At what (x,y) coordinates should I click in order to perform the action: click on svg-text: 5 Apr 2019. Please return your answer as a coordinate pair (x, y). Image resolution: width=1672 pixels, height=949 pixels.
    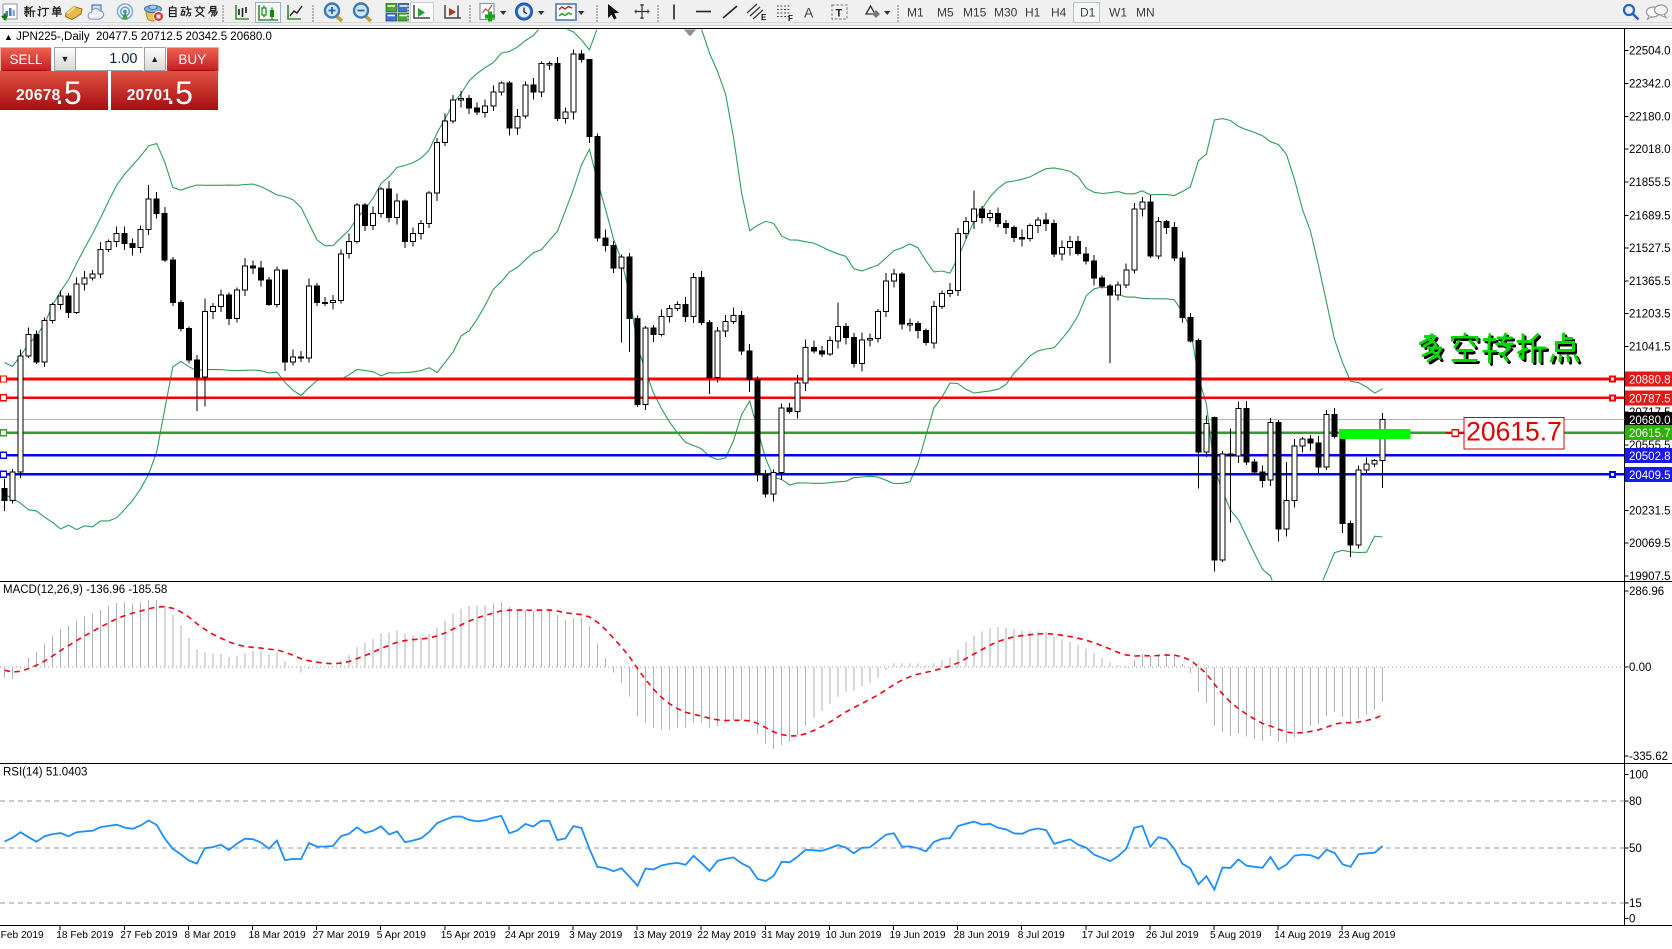
    Looking at the image, I should click on (402, 935).